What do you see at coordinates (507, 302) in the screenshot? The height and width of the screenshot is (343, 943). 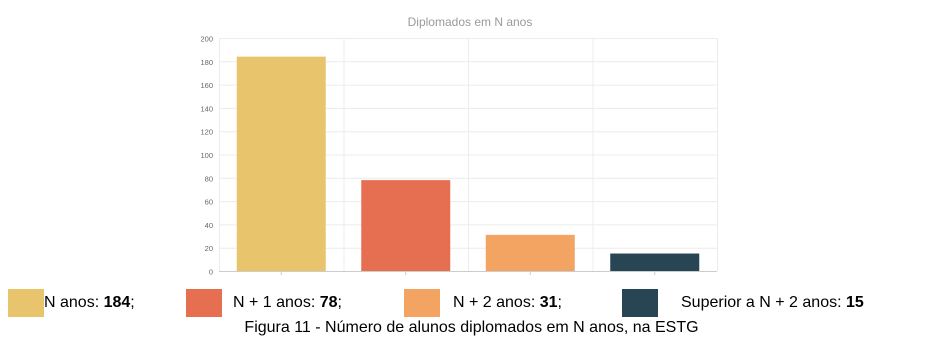 I see `legend-item-n-plus-2: N + 2 anos: 31;` at bounding box center [507, 302].